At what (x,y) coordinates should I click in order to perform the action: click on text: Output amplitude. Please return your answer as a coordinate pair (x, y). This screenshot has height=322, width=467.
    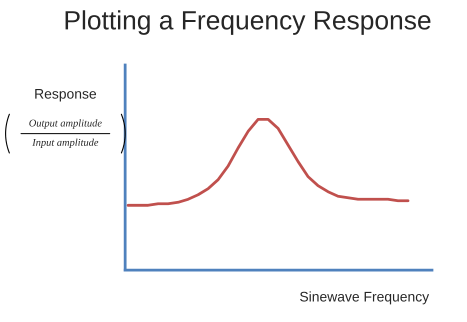
    Looking at the image, I should click on (65, 124).